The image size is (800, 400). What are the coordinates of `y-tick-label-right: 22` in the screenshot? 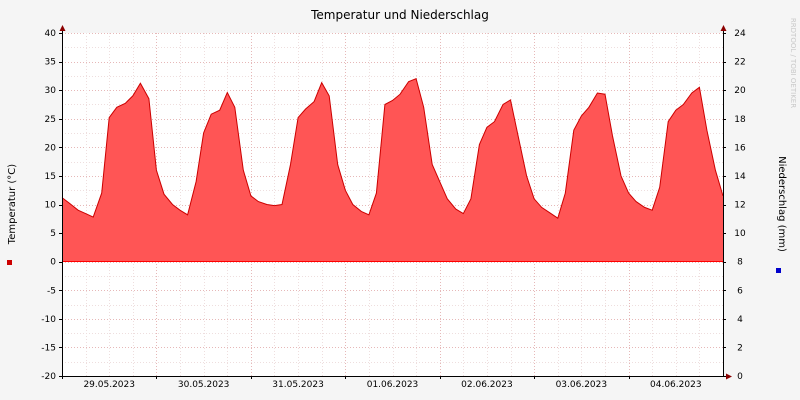 It's located at (739, 63).